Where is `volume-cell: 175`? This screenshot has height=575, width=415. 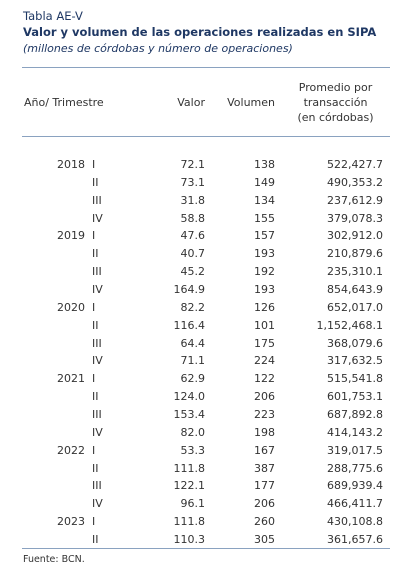 volume-cell: 175 is located at coordinates (264, 343).